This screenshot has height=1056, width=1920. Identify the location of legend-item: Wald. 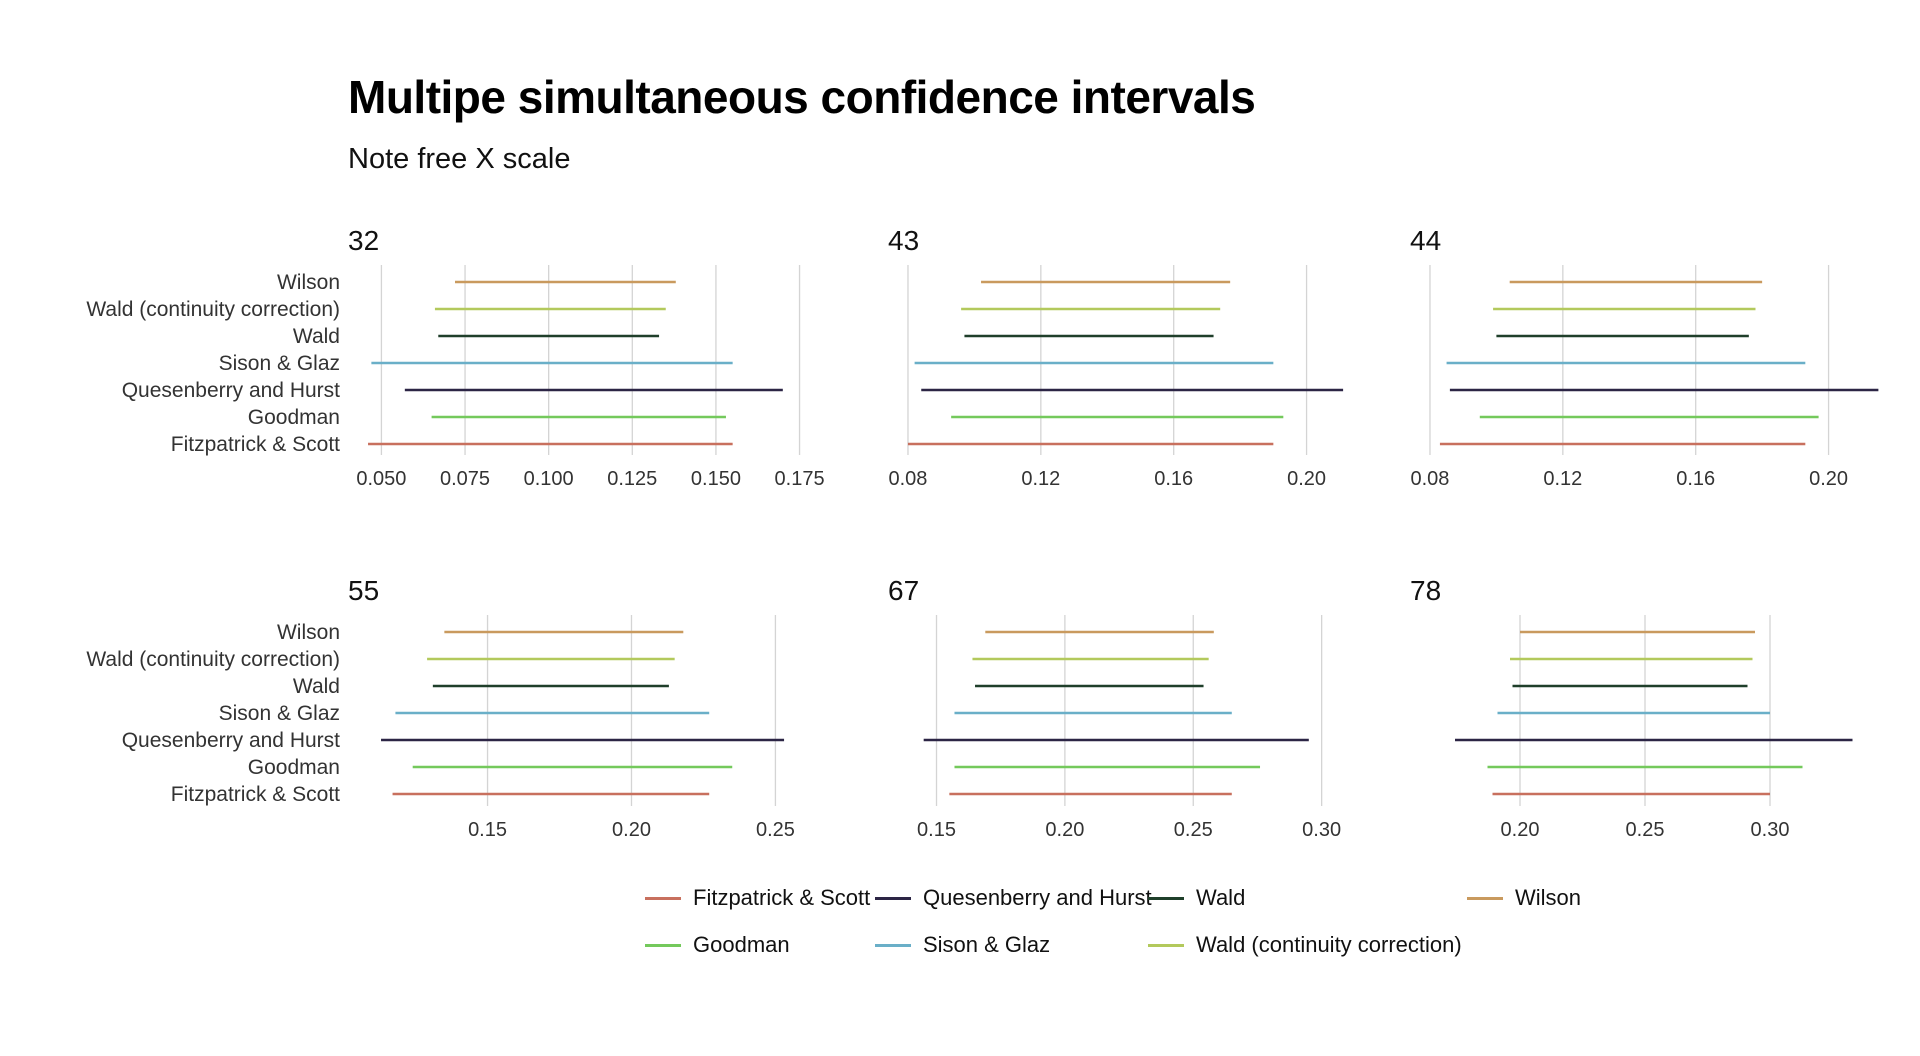
(1196, 898).